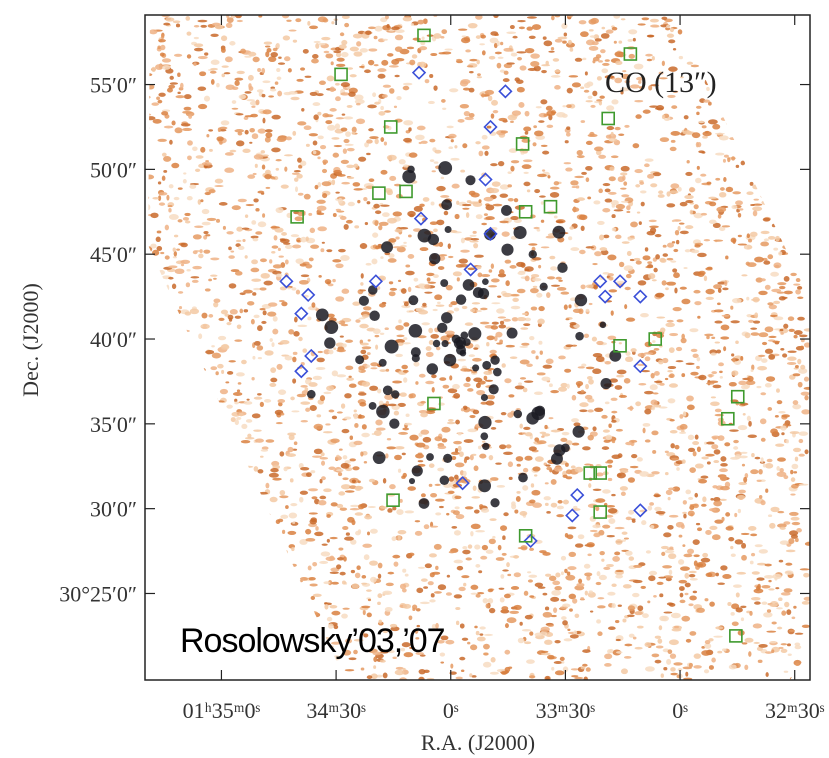 Image resolution: width=829 pixels, height=758 pixels. Describe the element at coordinates (113, 85) in the screenshot. I see `y-tick-label: 55′0″` at that location.